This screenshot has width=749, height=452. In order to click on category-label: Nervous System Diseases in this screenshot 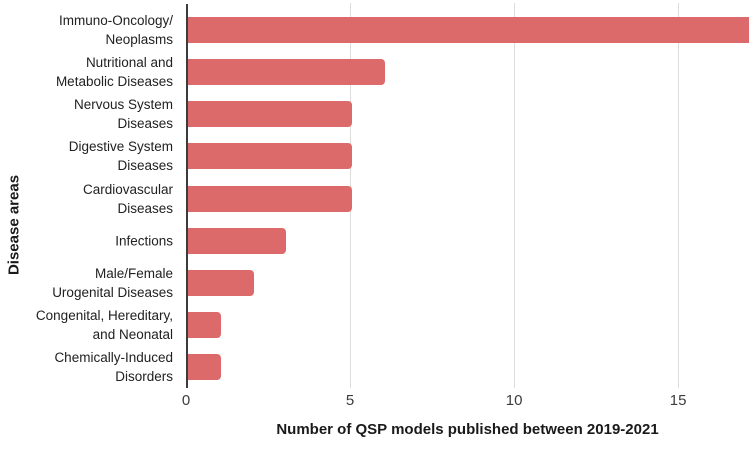, I will do `click(123, 114)`.